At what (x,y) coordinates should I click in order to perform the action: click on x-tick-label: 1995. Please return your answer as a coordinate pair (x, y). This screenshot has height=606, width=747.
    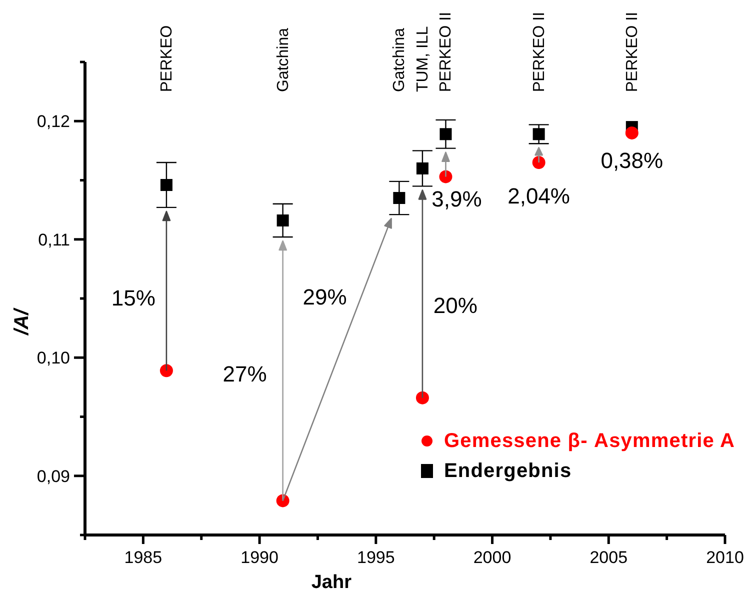
    Looking at the image, I should click on (375, 557).